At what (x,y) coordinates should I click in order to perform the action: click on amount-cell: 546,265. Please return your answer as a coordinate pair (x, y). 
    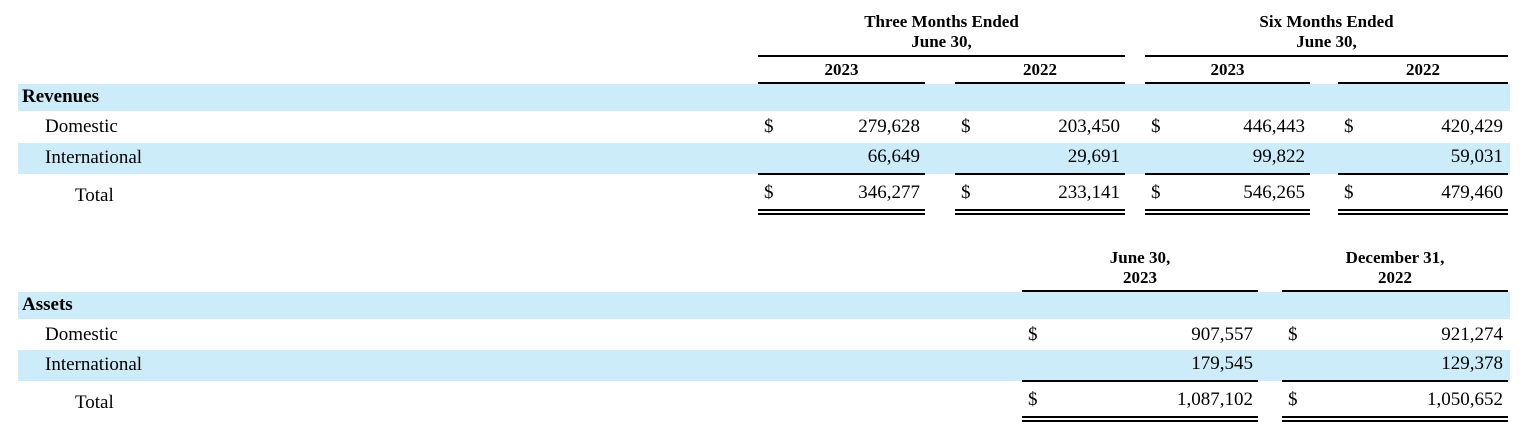
    Looking at the image, I should click on (1244, 194).